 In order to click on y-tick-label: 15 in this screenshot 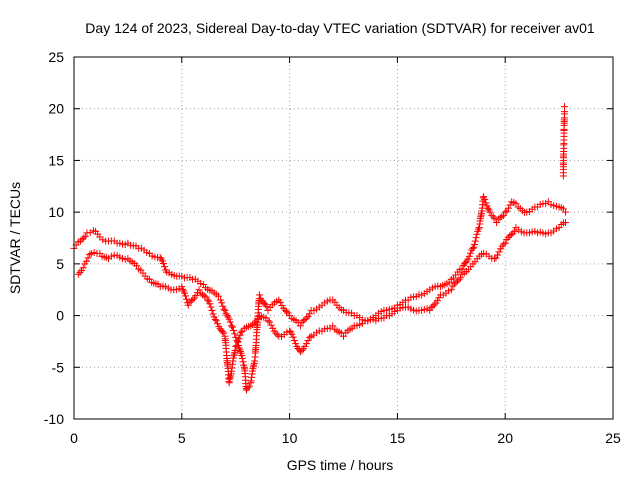, I will do `click(56, 160)`.